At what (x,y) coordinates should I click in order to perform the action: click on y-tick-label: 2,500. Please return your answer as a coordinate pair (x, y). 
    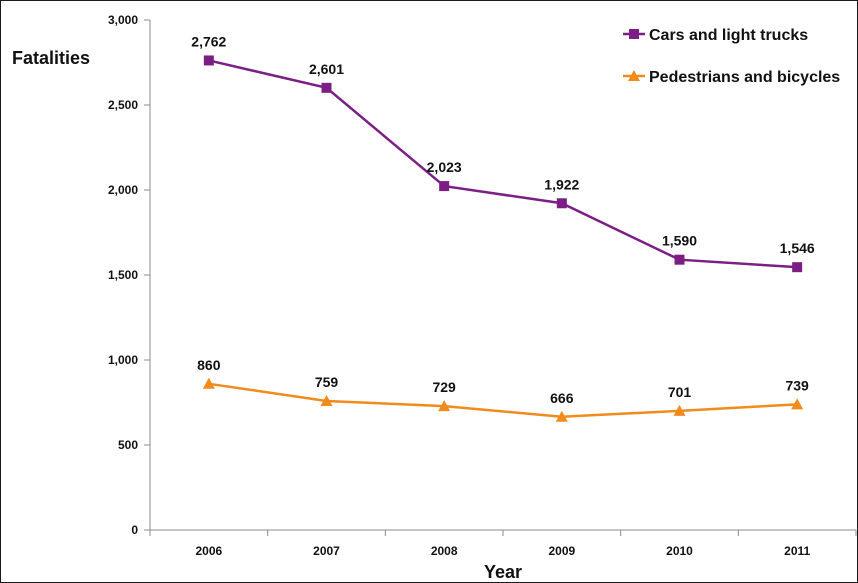
    Looking at the image, I should click on (123, 105).